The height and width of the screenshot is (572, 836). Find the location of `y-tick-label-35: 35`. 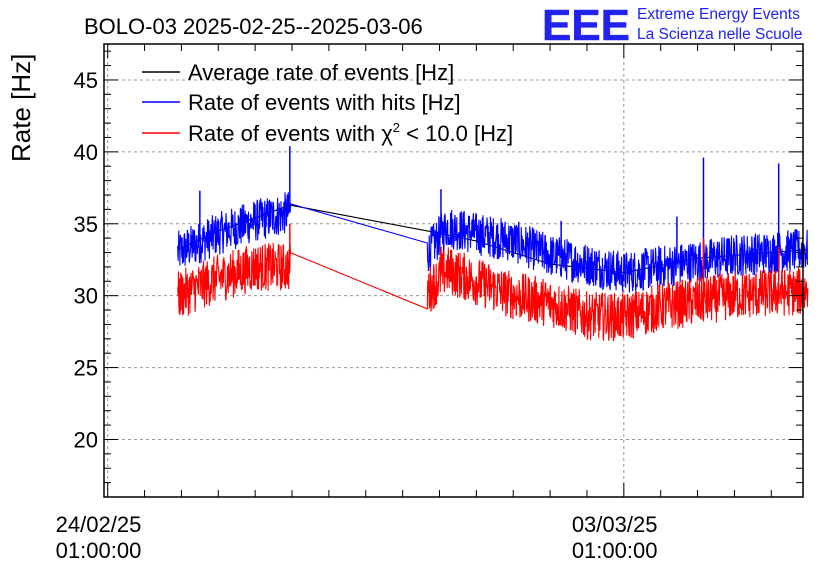

y-tick-label-35: 35 is located at coordinates (86, 224).